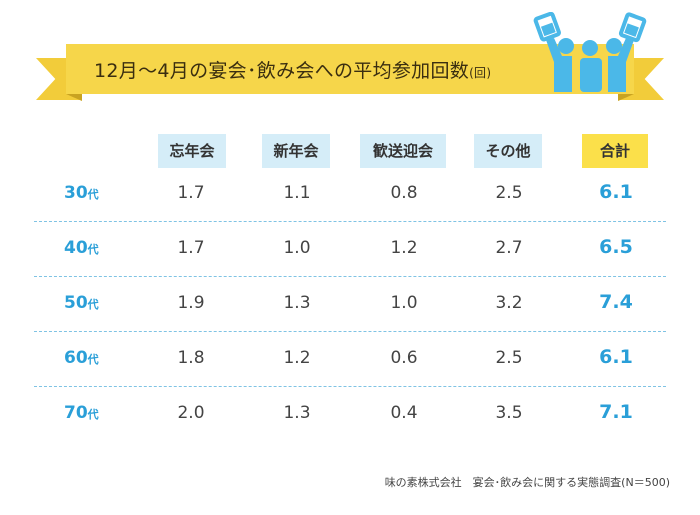 The width and height of the screenshot is (700, 515). I want to click on table-row: 30代 1.7 1.1 0.8 2.5 6.1, so click(350, 194).